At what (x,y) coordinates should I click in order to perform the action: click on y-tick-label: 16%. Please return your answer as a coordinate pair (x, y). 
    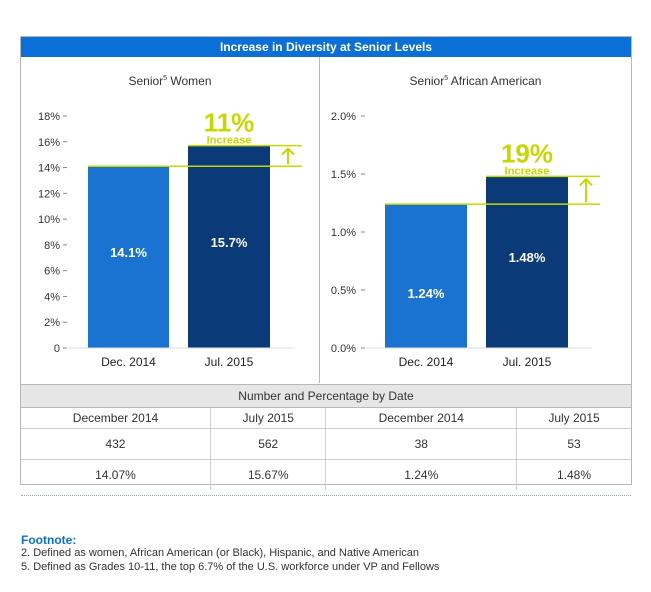
    Looking at the image, I should click on (49, 143).